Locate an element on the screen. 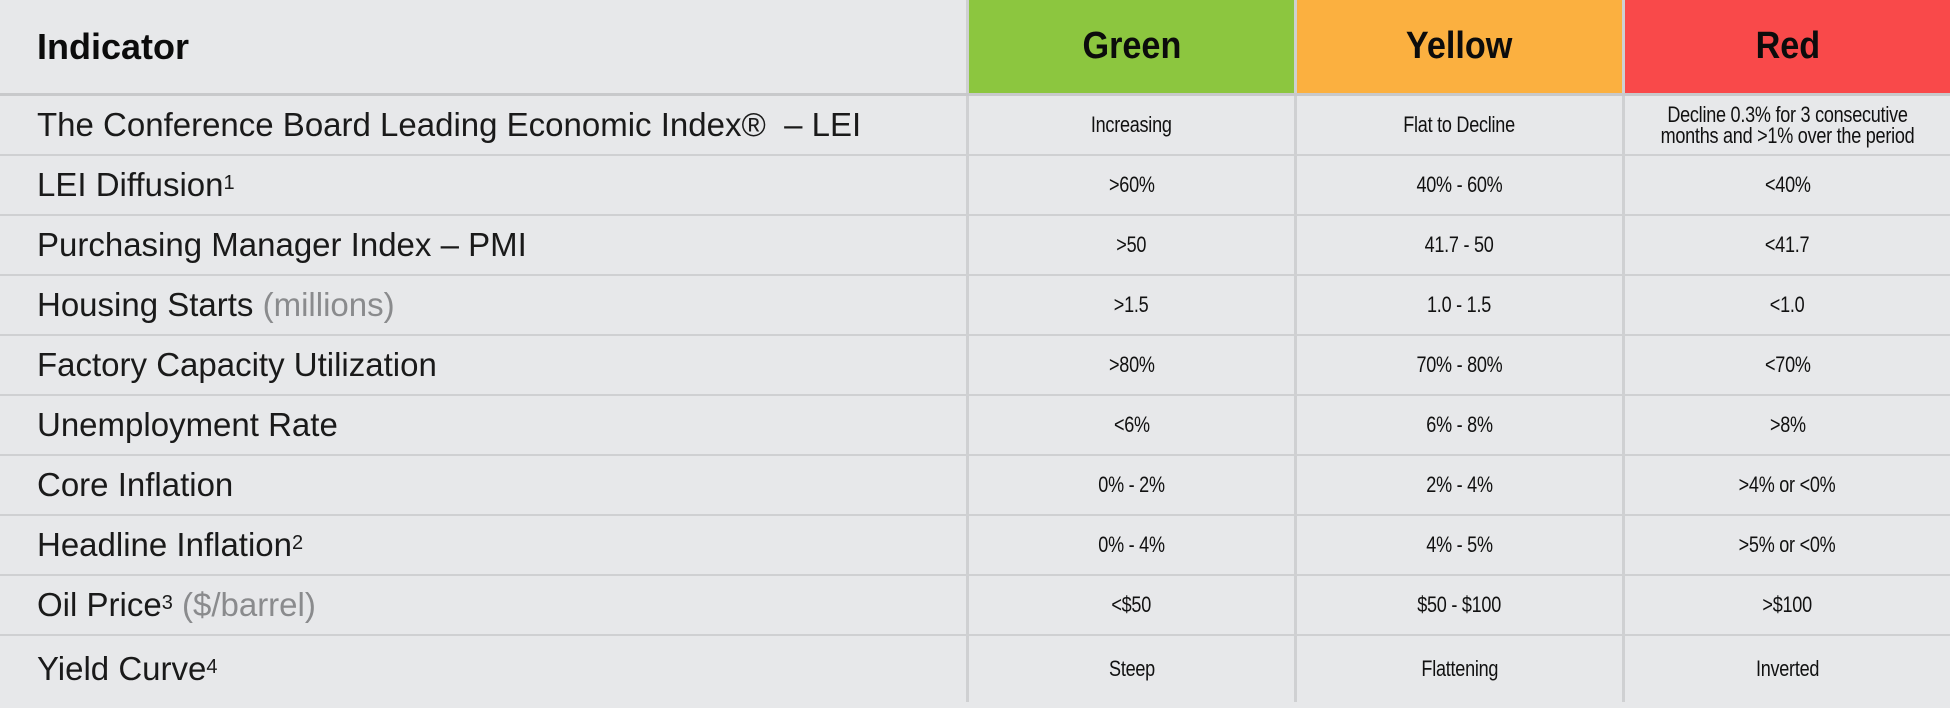 The height and width of the screenshot is (708, 1950). yellow-threshold-value: 40% - 60% is located at coordinates (1459, 184).